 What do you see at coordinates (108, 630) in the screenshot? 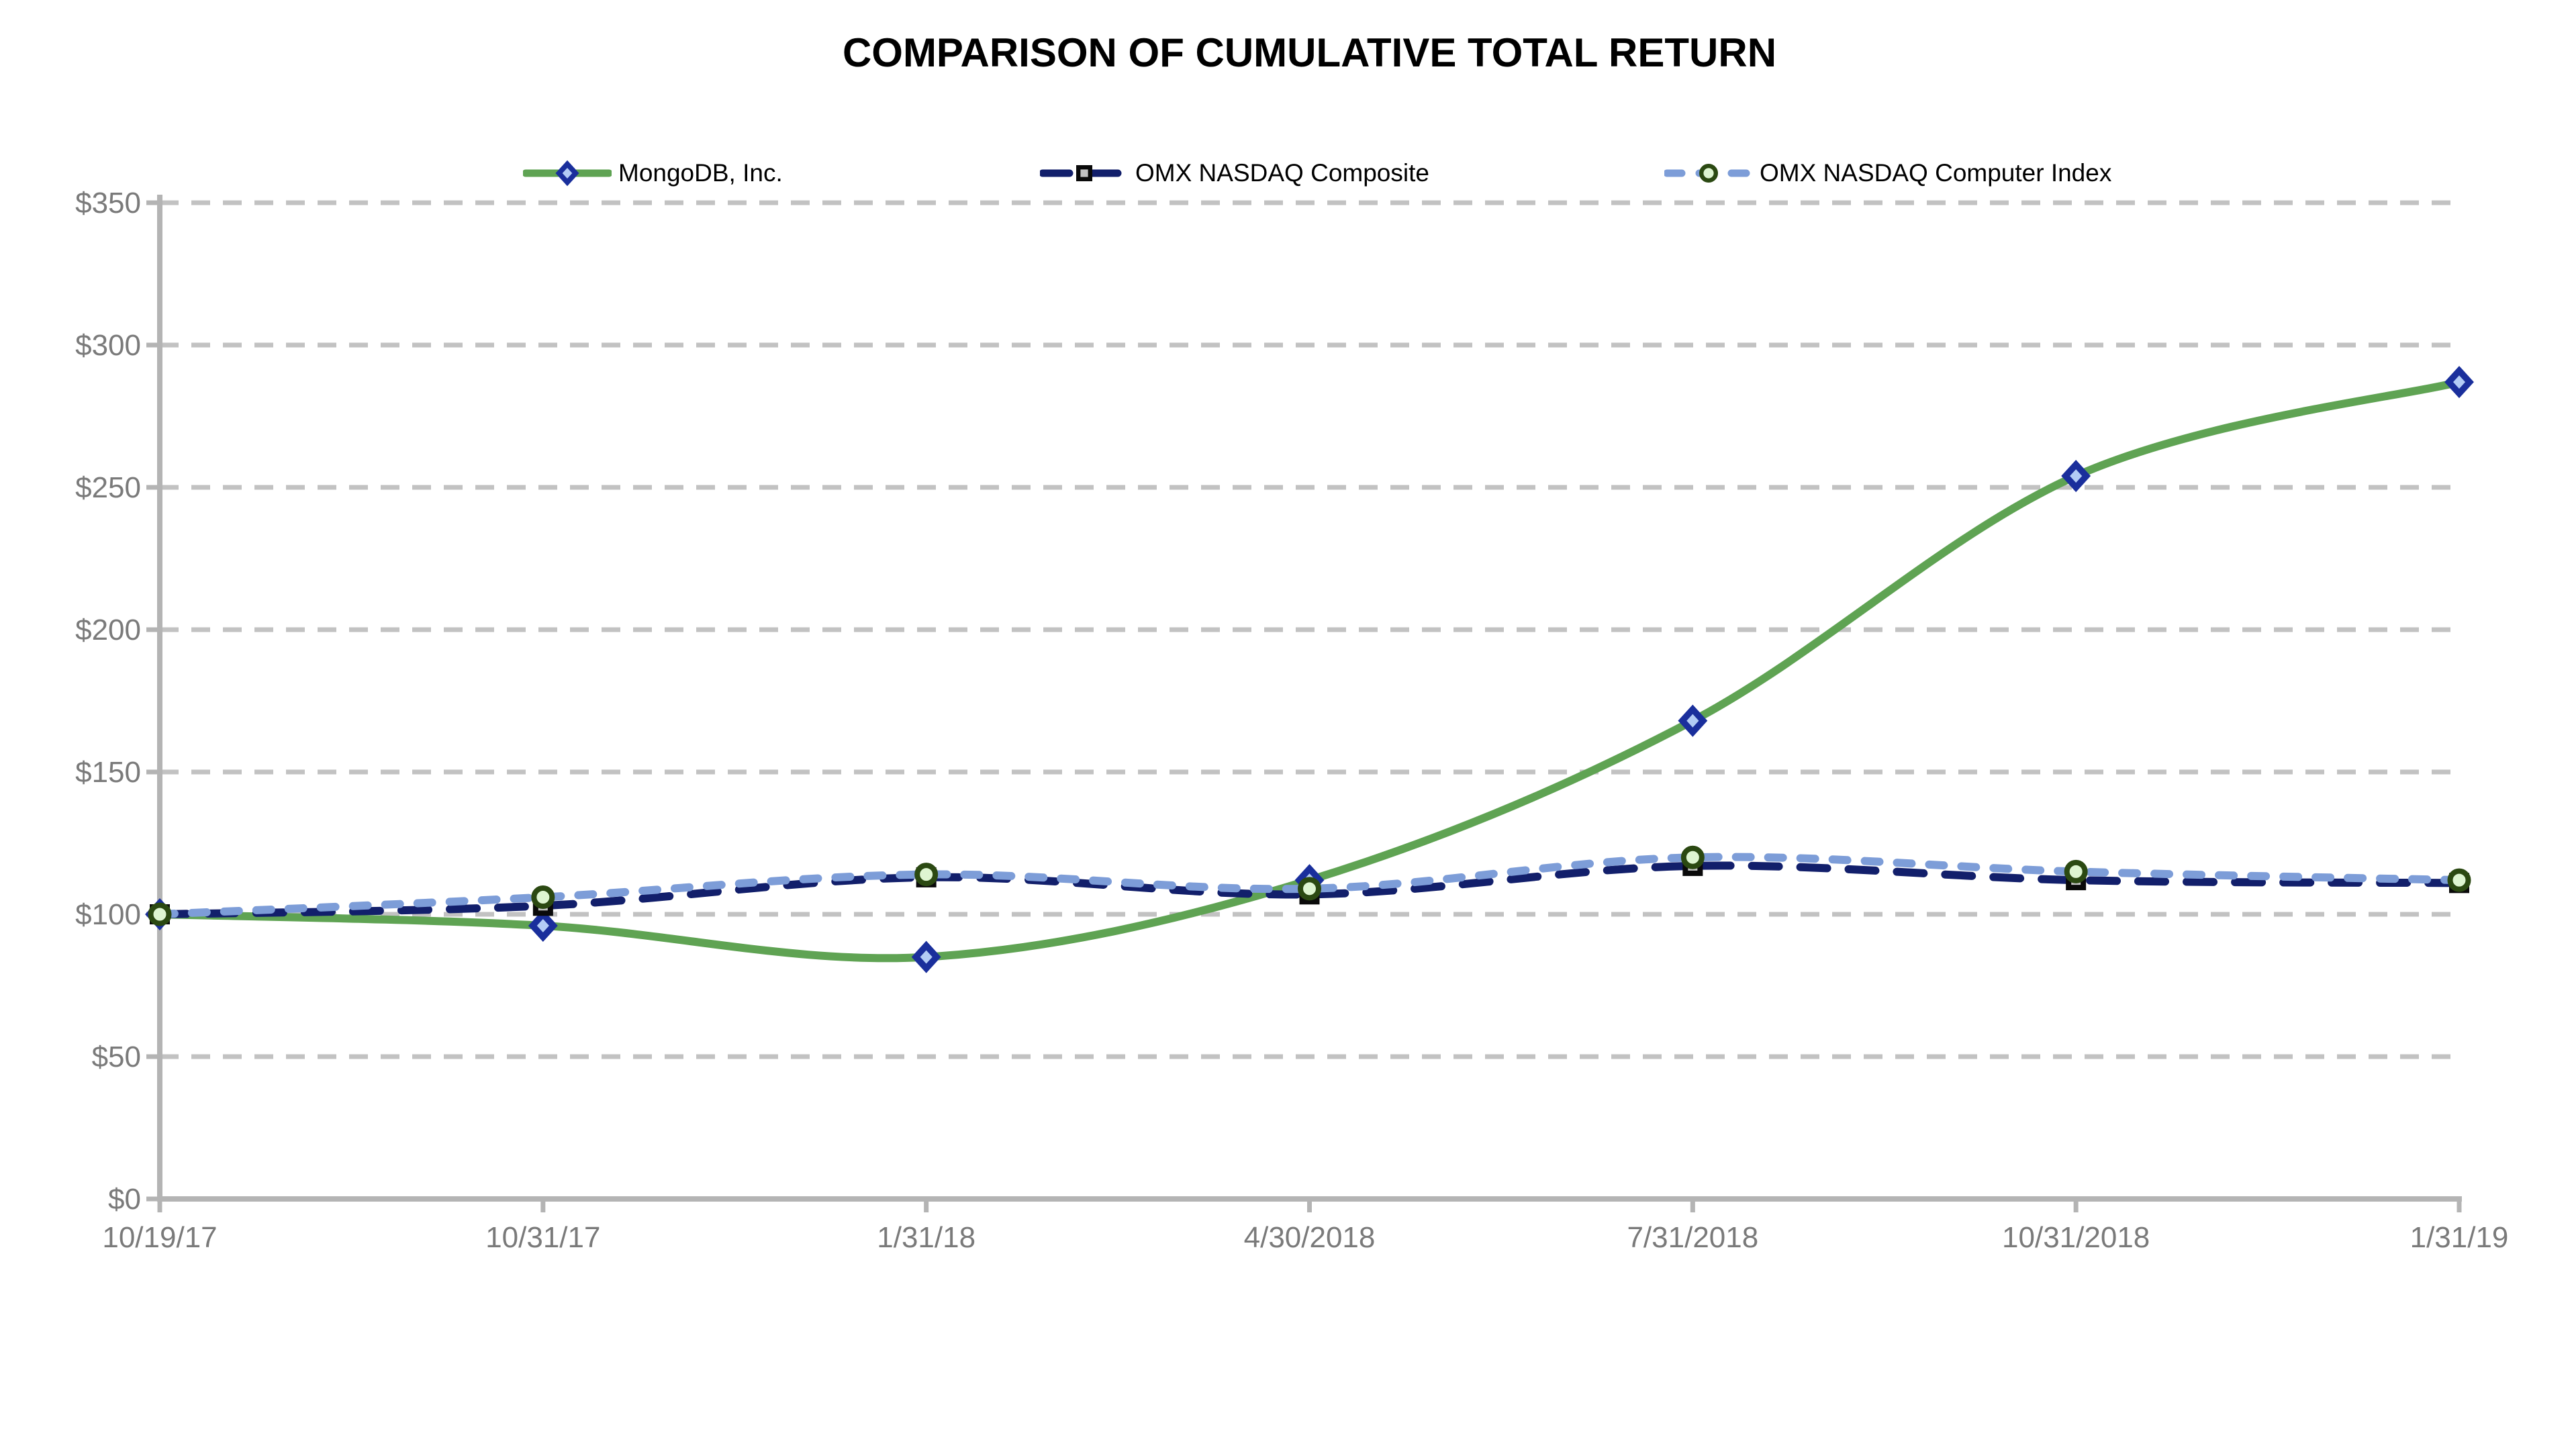
I see `y-tick-label: $200` at bounding box center [108, 630].